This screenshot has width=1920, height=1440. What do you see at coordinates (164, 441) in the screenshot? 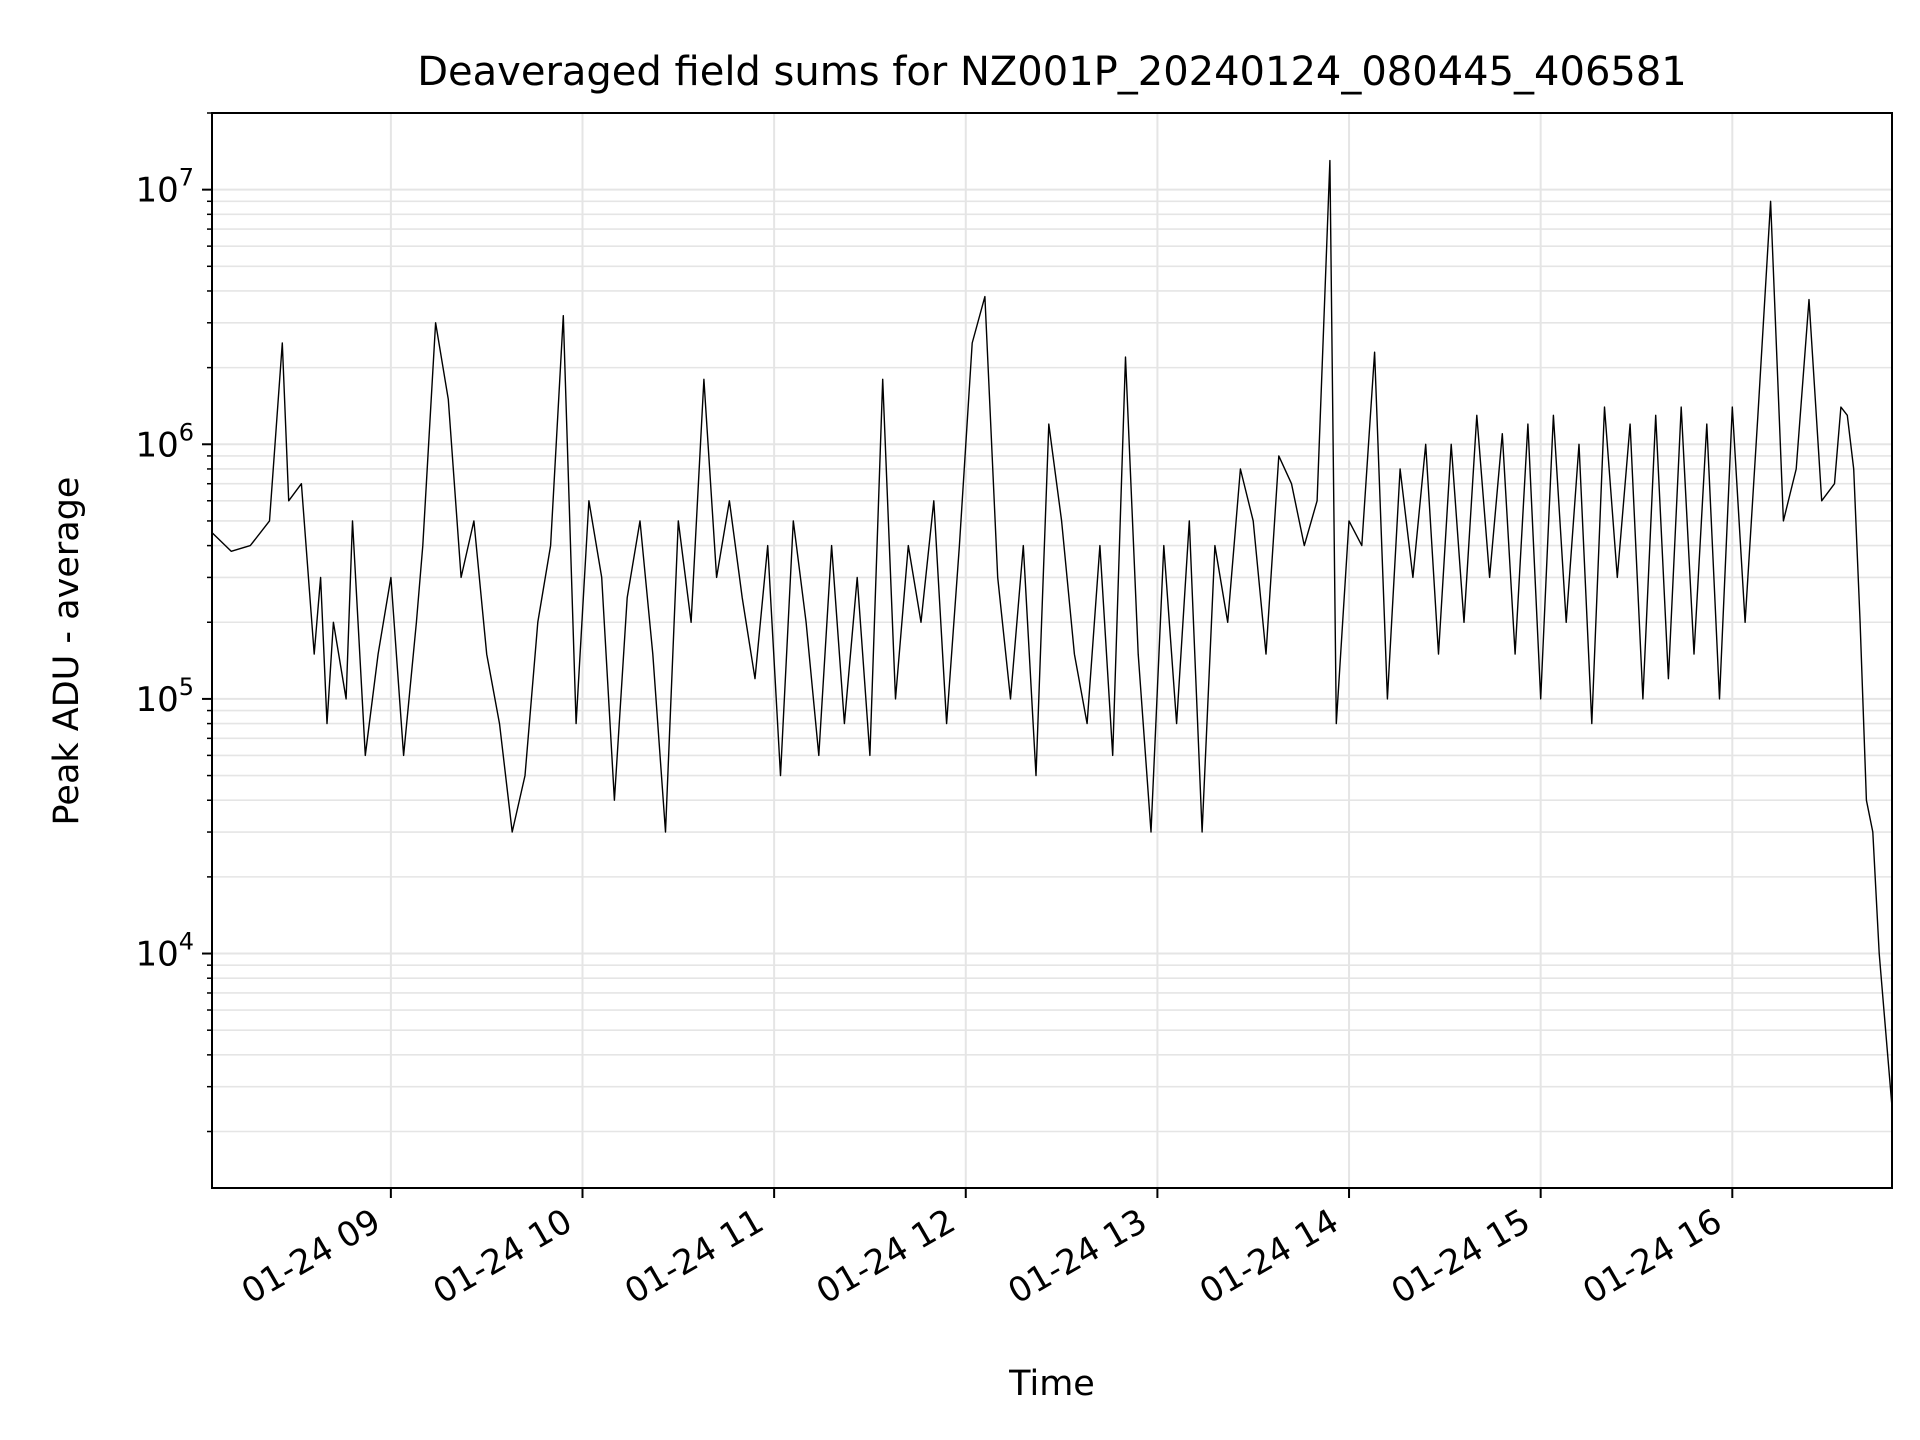
I see `y-tick-label: 10⁶` at bounding box center [164, 441].